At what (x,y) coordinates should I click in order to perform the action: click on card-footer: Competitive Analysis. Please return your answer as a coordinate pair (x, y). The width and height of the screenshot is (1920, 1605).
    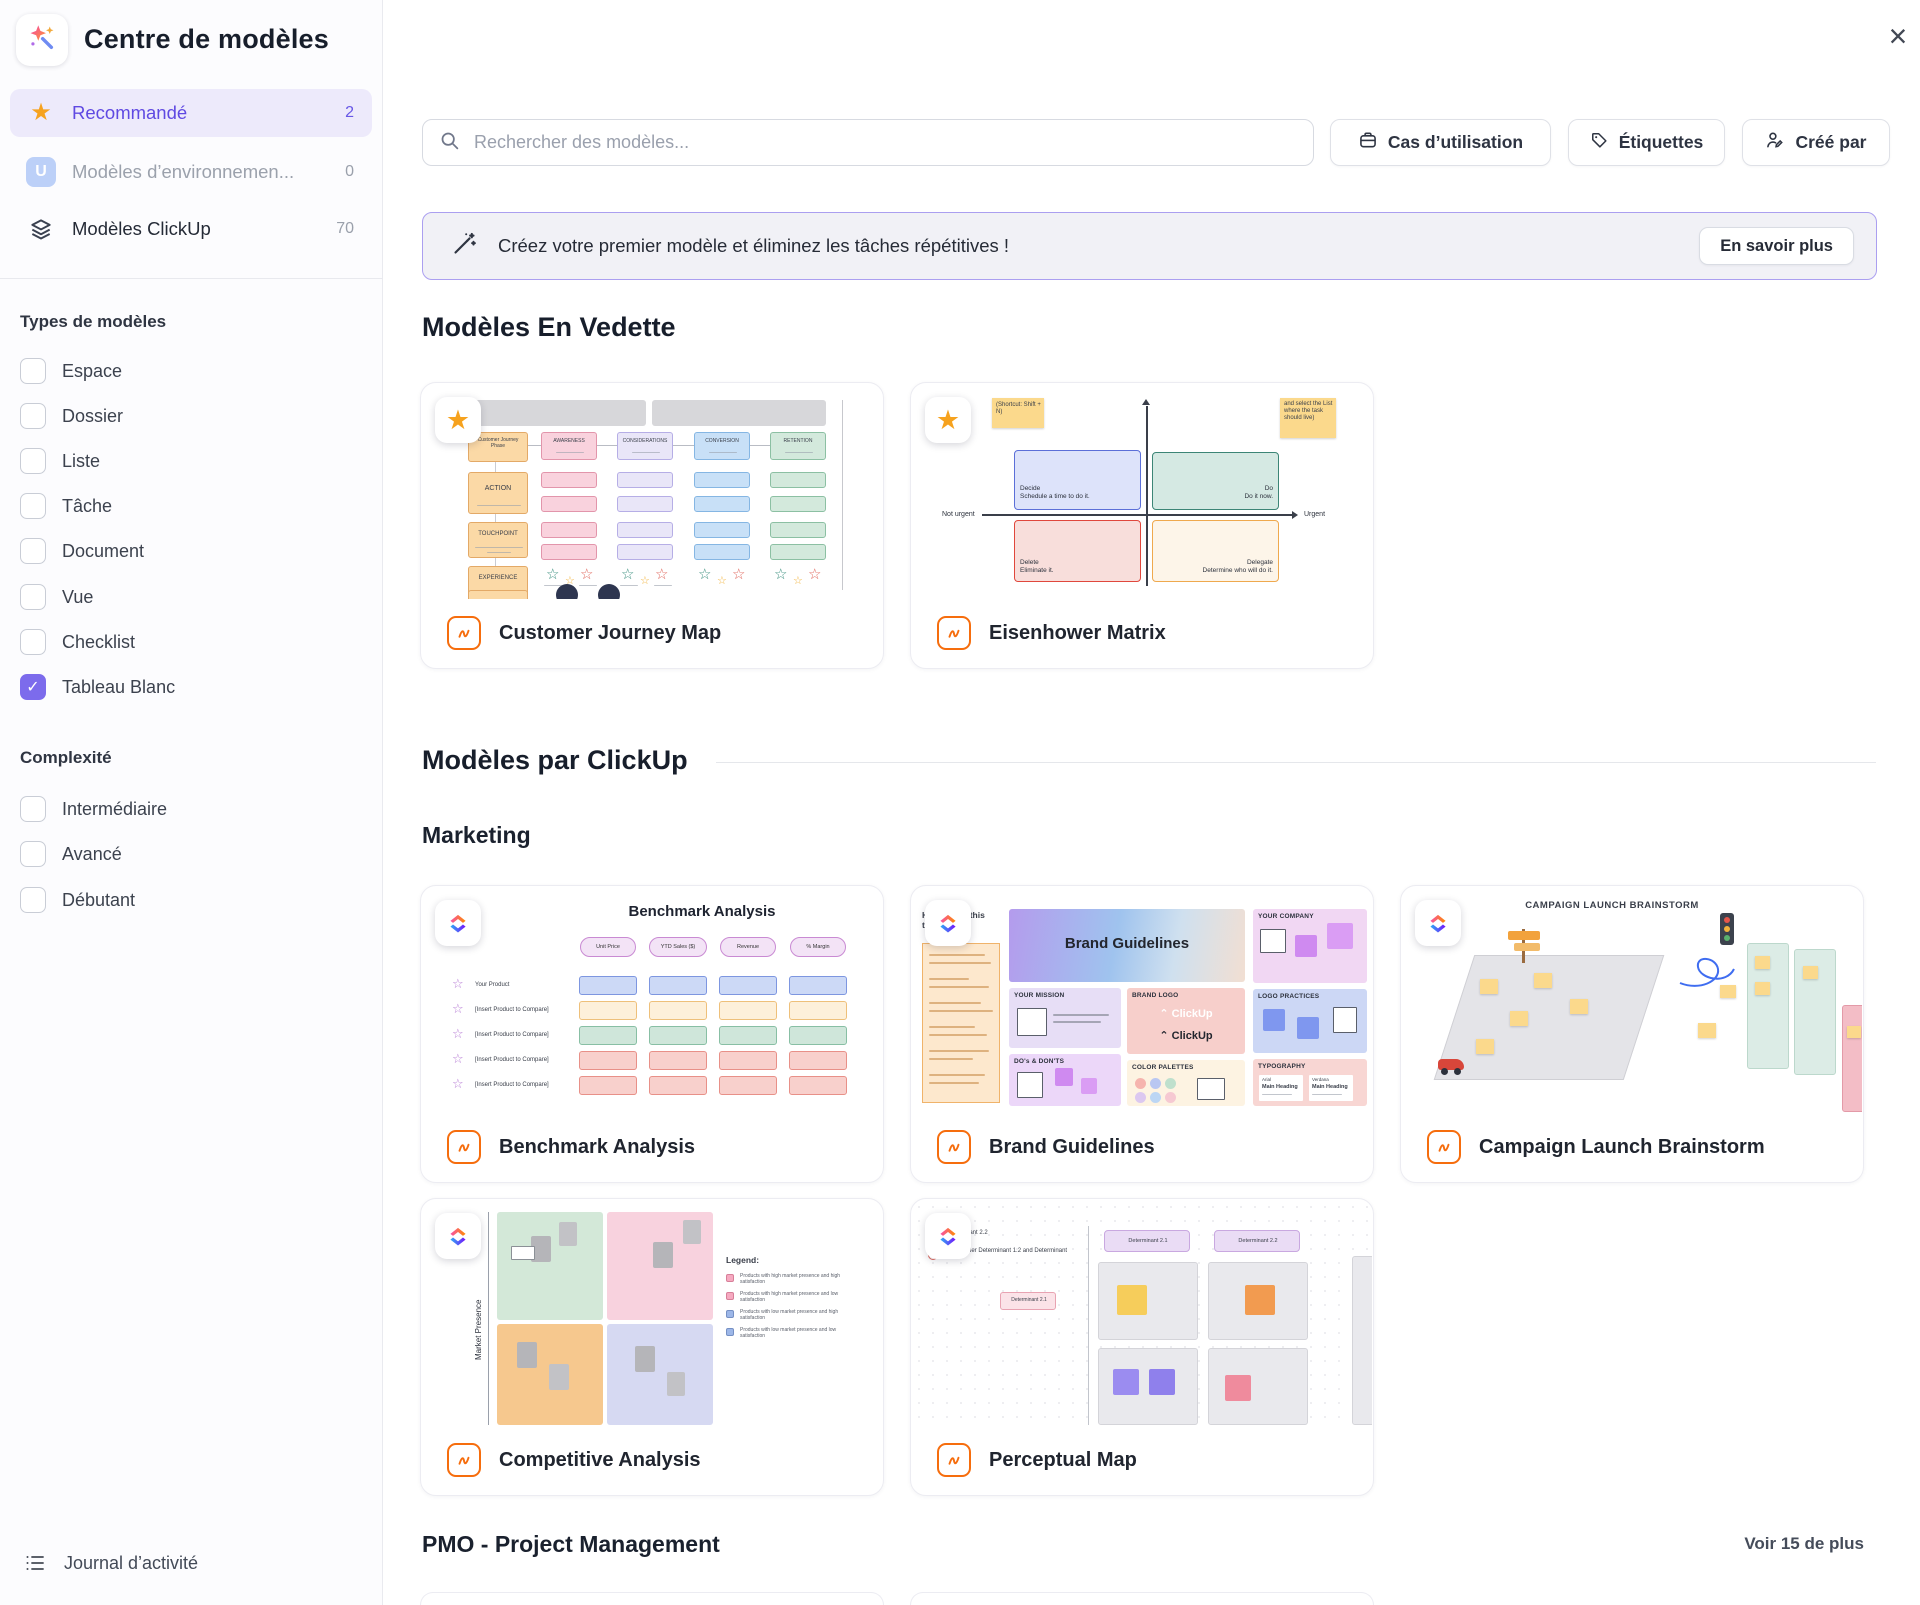
    Looking at the image, I should click on (652, 1460).